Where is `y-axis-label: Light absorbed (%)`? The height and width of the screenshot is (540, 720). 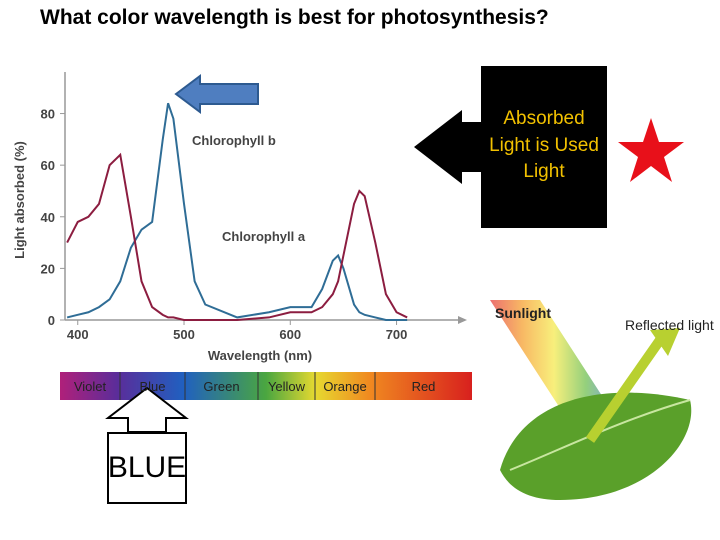
y-axis-label: Light absorbed (%) is located at coordinates (19, 200).